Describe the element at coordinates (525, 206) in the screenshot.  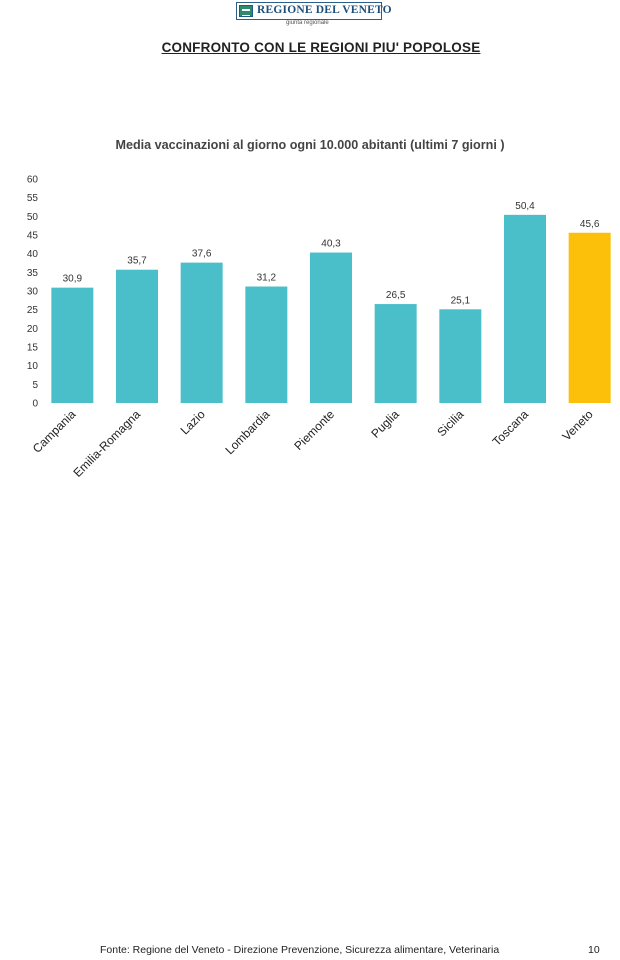
I see `data-label: 50,4` at that location.